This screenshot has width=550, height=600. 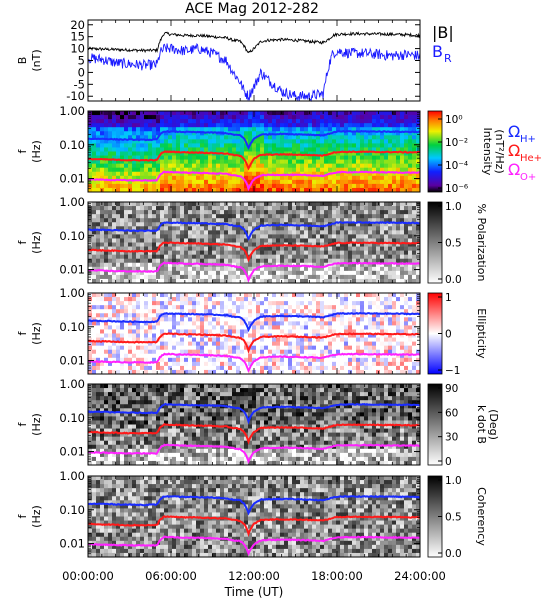 I want to click on colorbar-tick-label: 1.0, so click(x=453, y=207).